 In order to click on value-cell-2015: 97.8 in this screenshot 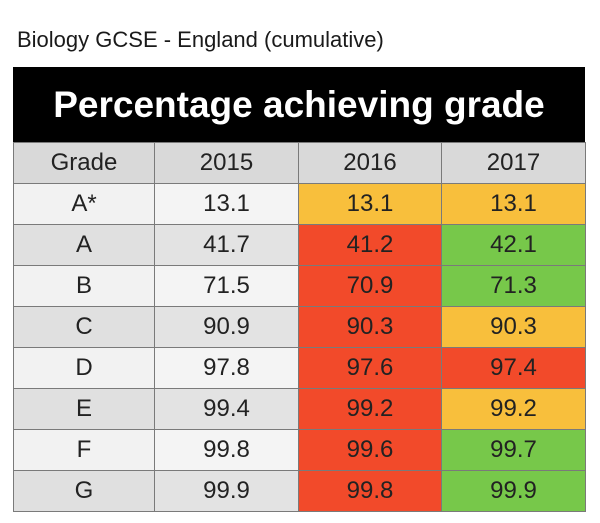, I will do `click(226, 368)`.